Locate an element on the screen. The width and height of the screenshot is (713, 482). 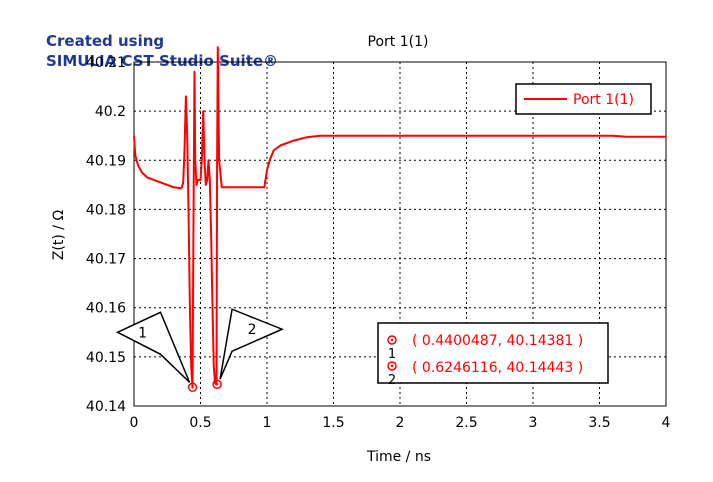
y-tick-label: 40.21 is located at coordinates (106, 63).